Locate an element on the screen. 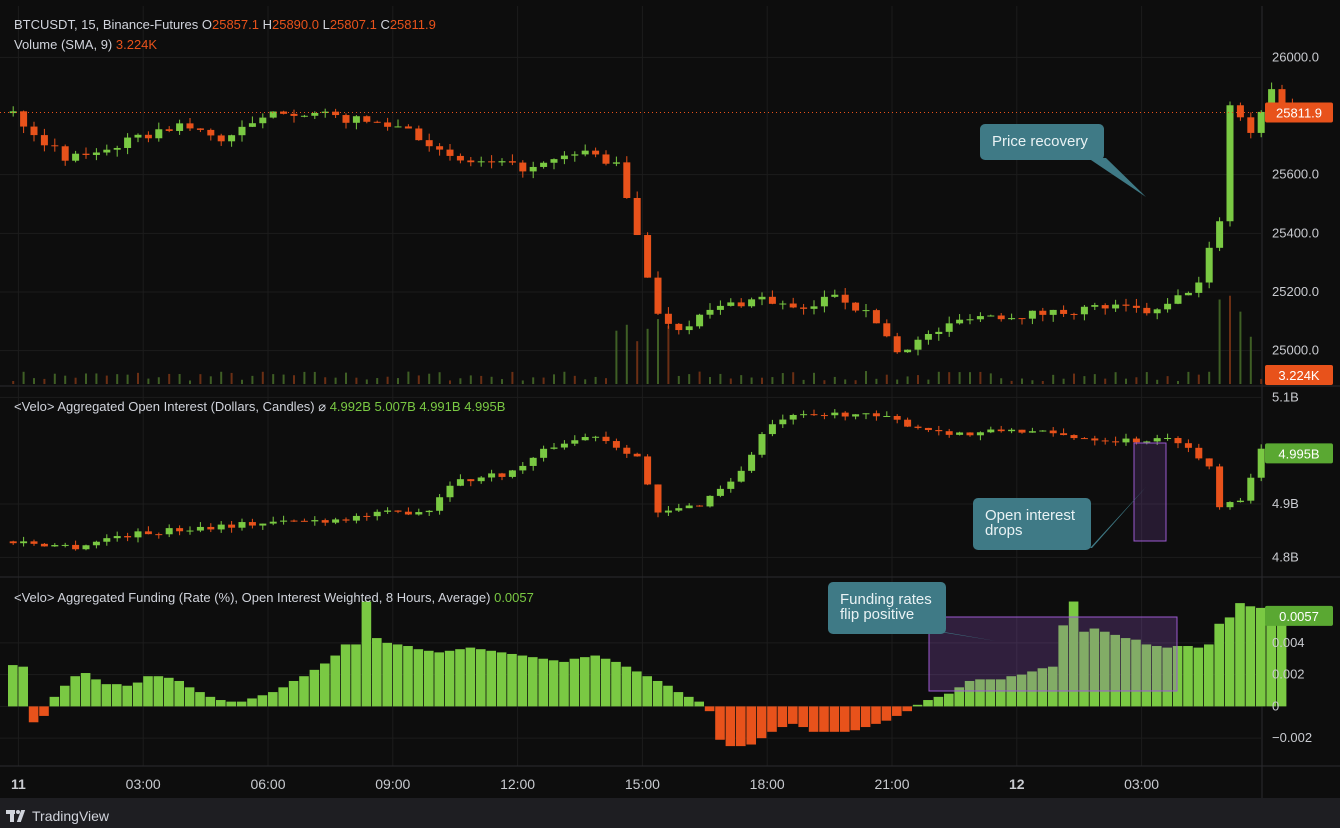  price-axis-tick-label: 25400.0 is located at coordinates (1295, 232).